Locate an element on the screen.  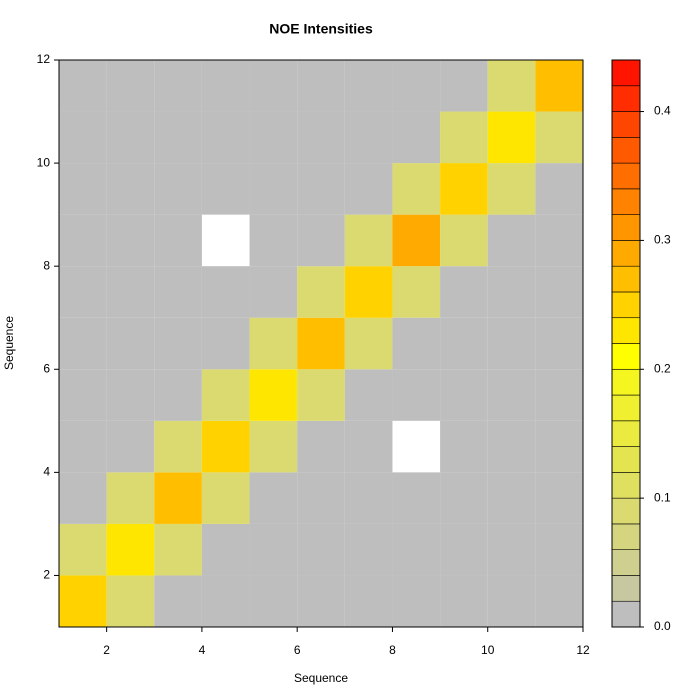
colorbar-frame is located at coordinates (626, 343).